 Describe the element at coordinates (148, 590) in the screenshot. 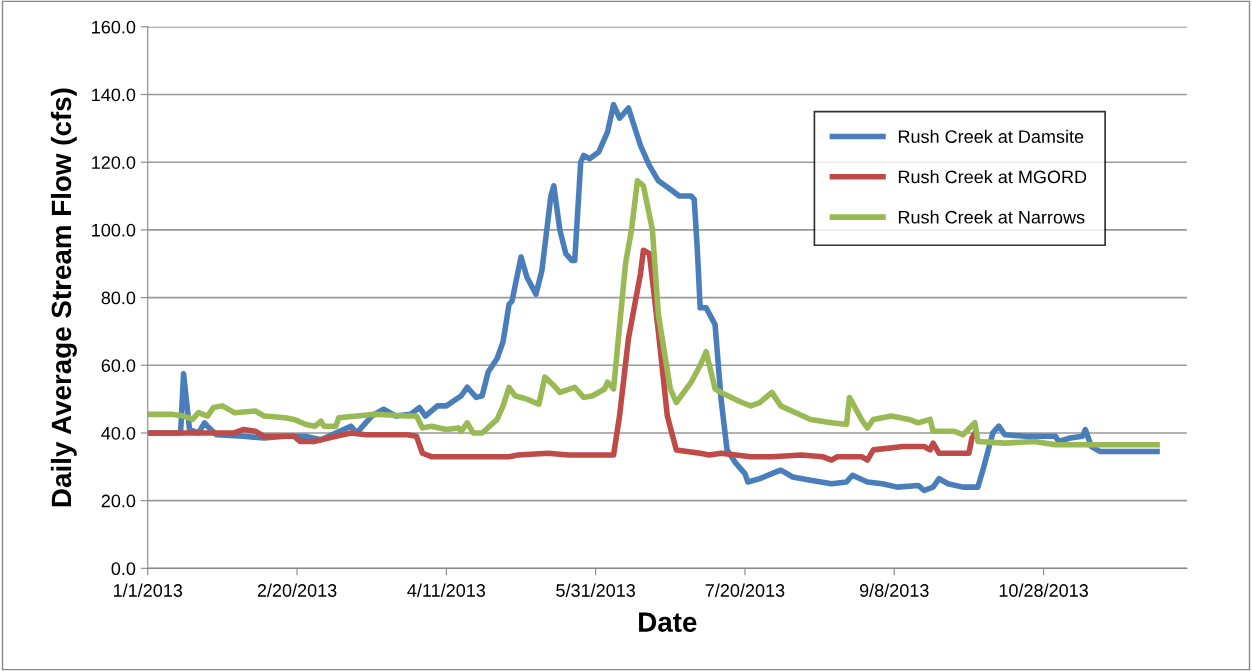

I see `x-tick-label: 1/1/2013` at that location.